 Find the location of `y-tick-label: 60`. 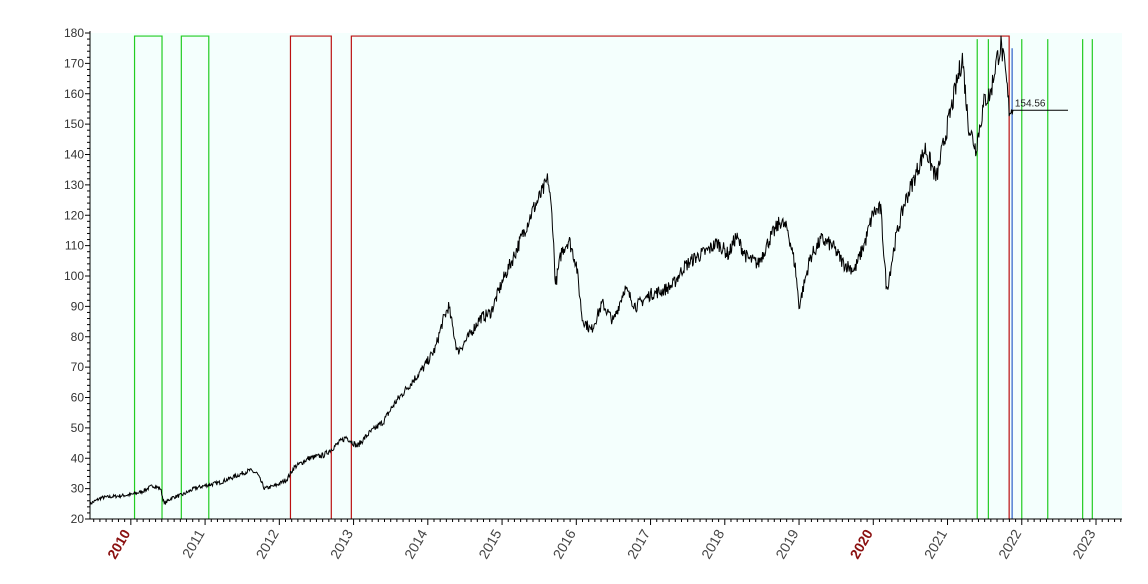

y-tick-label: 60 is located at coordinates (78, 398).